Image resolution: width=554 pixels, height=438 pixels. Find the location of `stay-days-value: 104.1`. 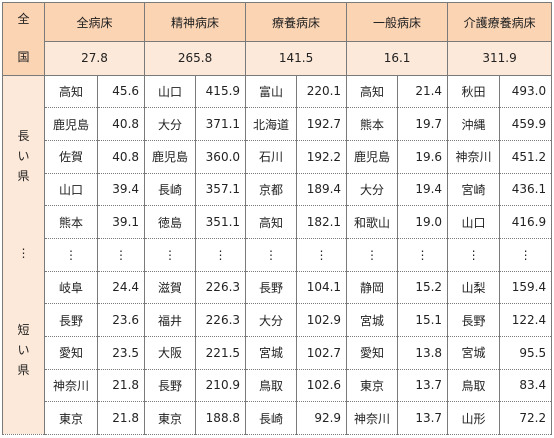

stay-days-value: 104.1 is located at coordinates (322, 287).